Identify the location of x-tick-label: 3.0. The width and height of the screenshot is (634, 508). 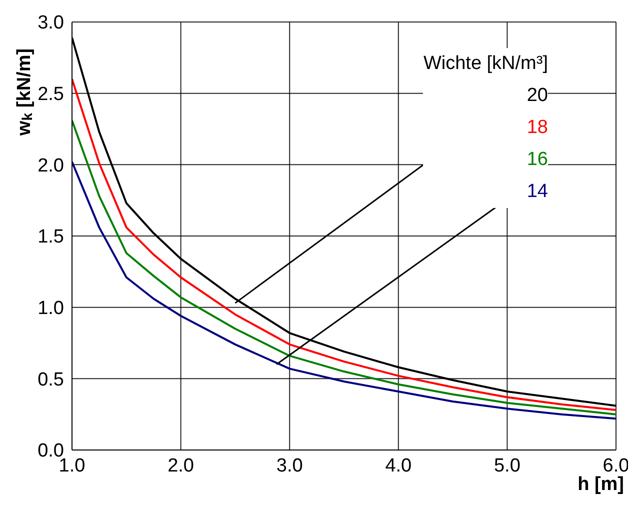
(289, 465).